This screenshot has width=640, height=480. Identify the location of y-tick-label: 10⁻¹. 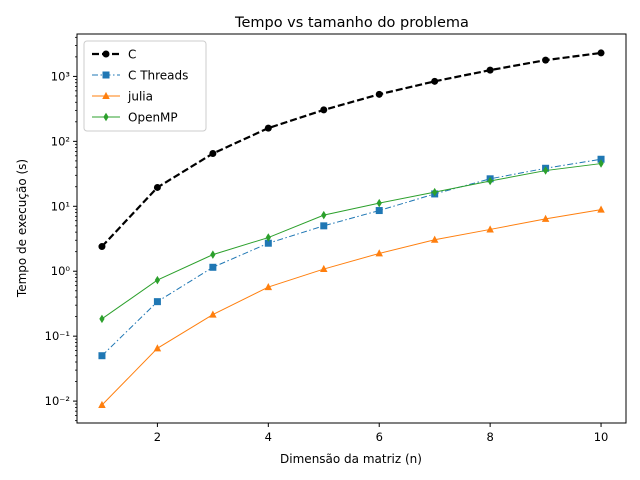
(57, 336).